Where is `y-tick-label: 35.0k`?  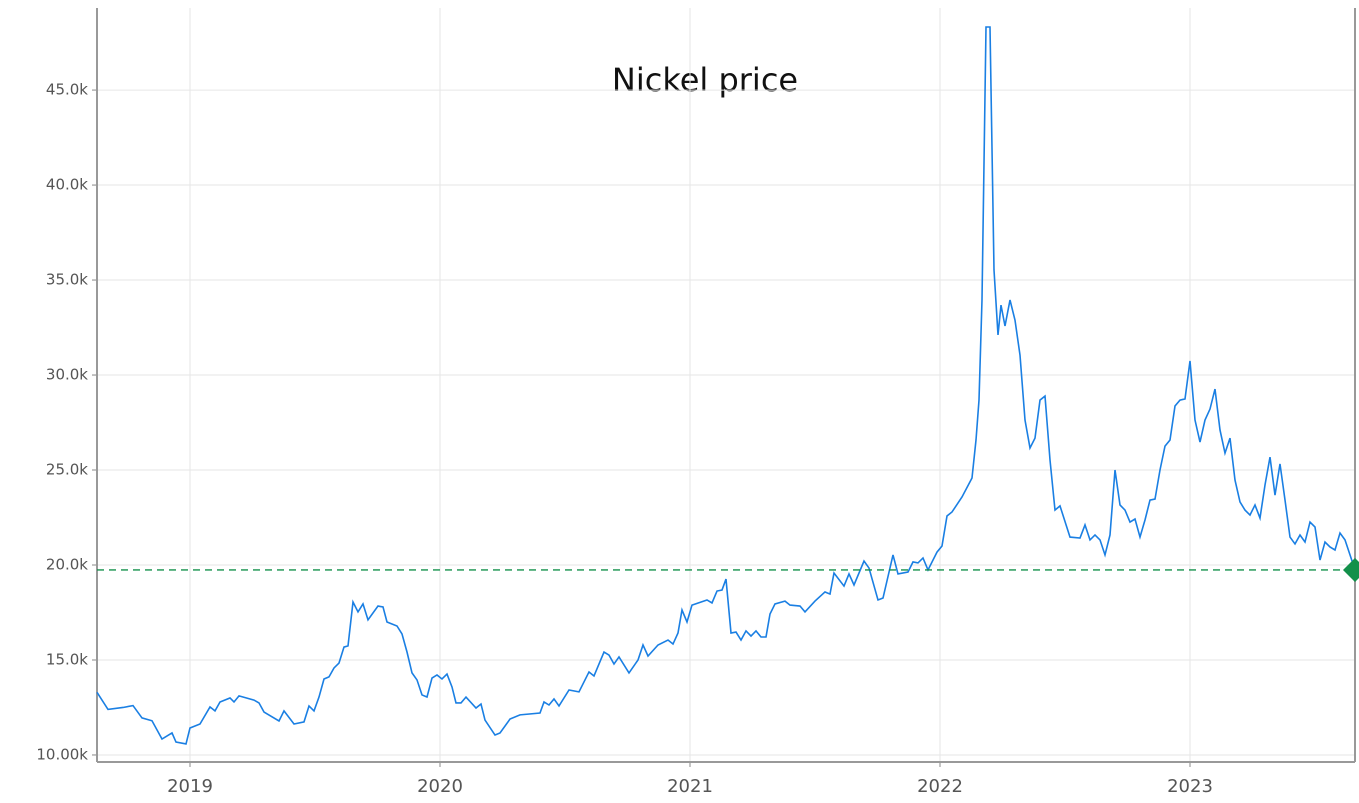
y-tick-label: 35.0k is located at coordinates (67, 280).